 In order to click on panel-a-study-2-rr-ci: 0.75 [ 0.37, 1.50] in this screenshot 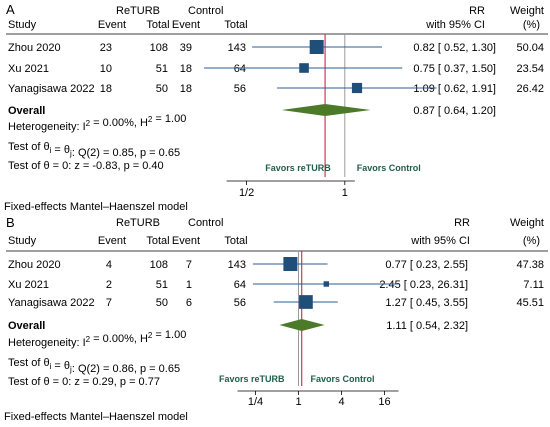, I will do `click(454, 69)`.